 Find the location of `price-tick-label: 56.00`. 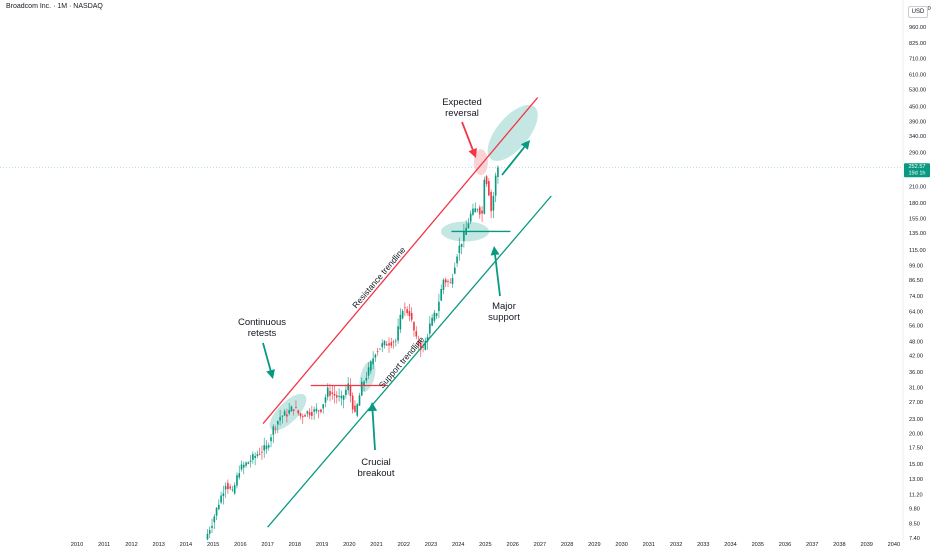

price-tick-label: 56.00 is located at coordinates (916, 326).